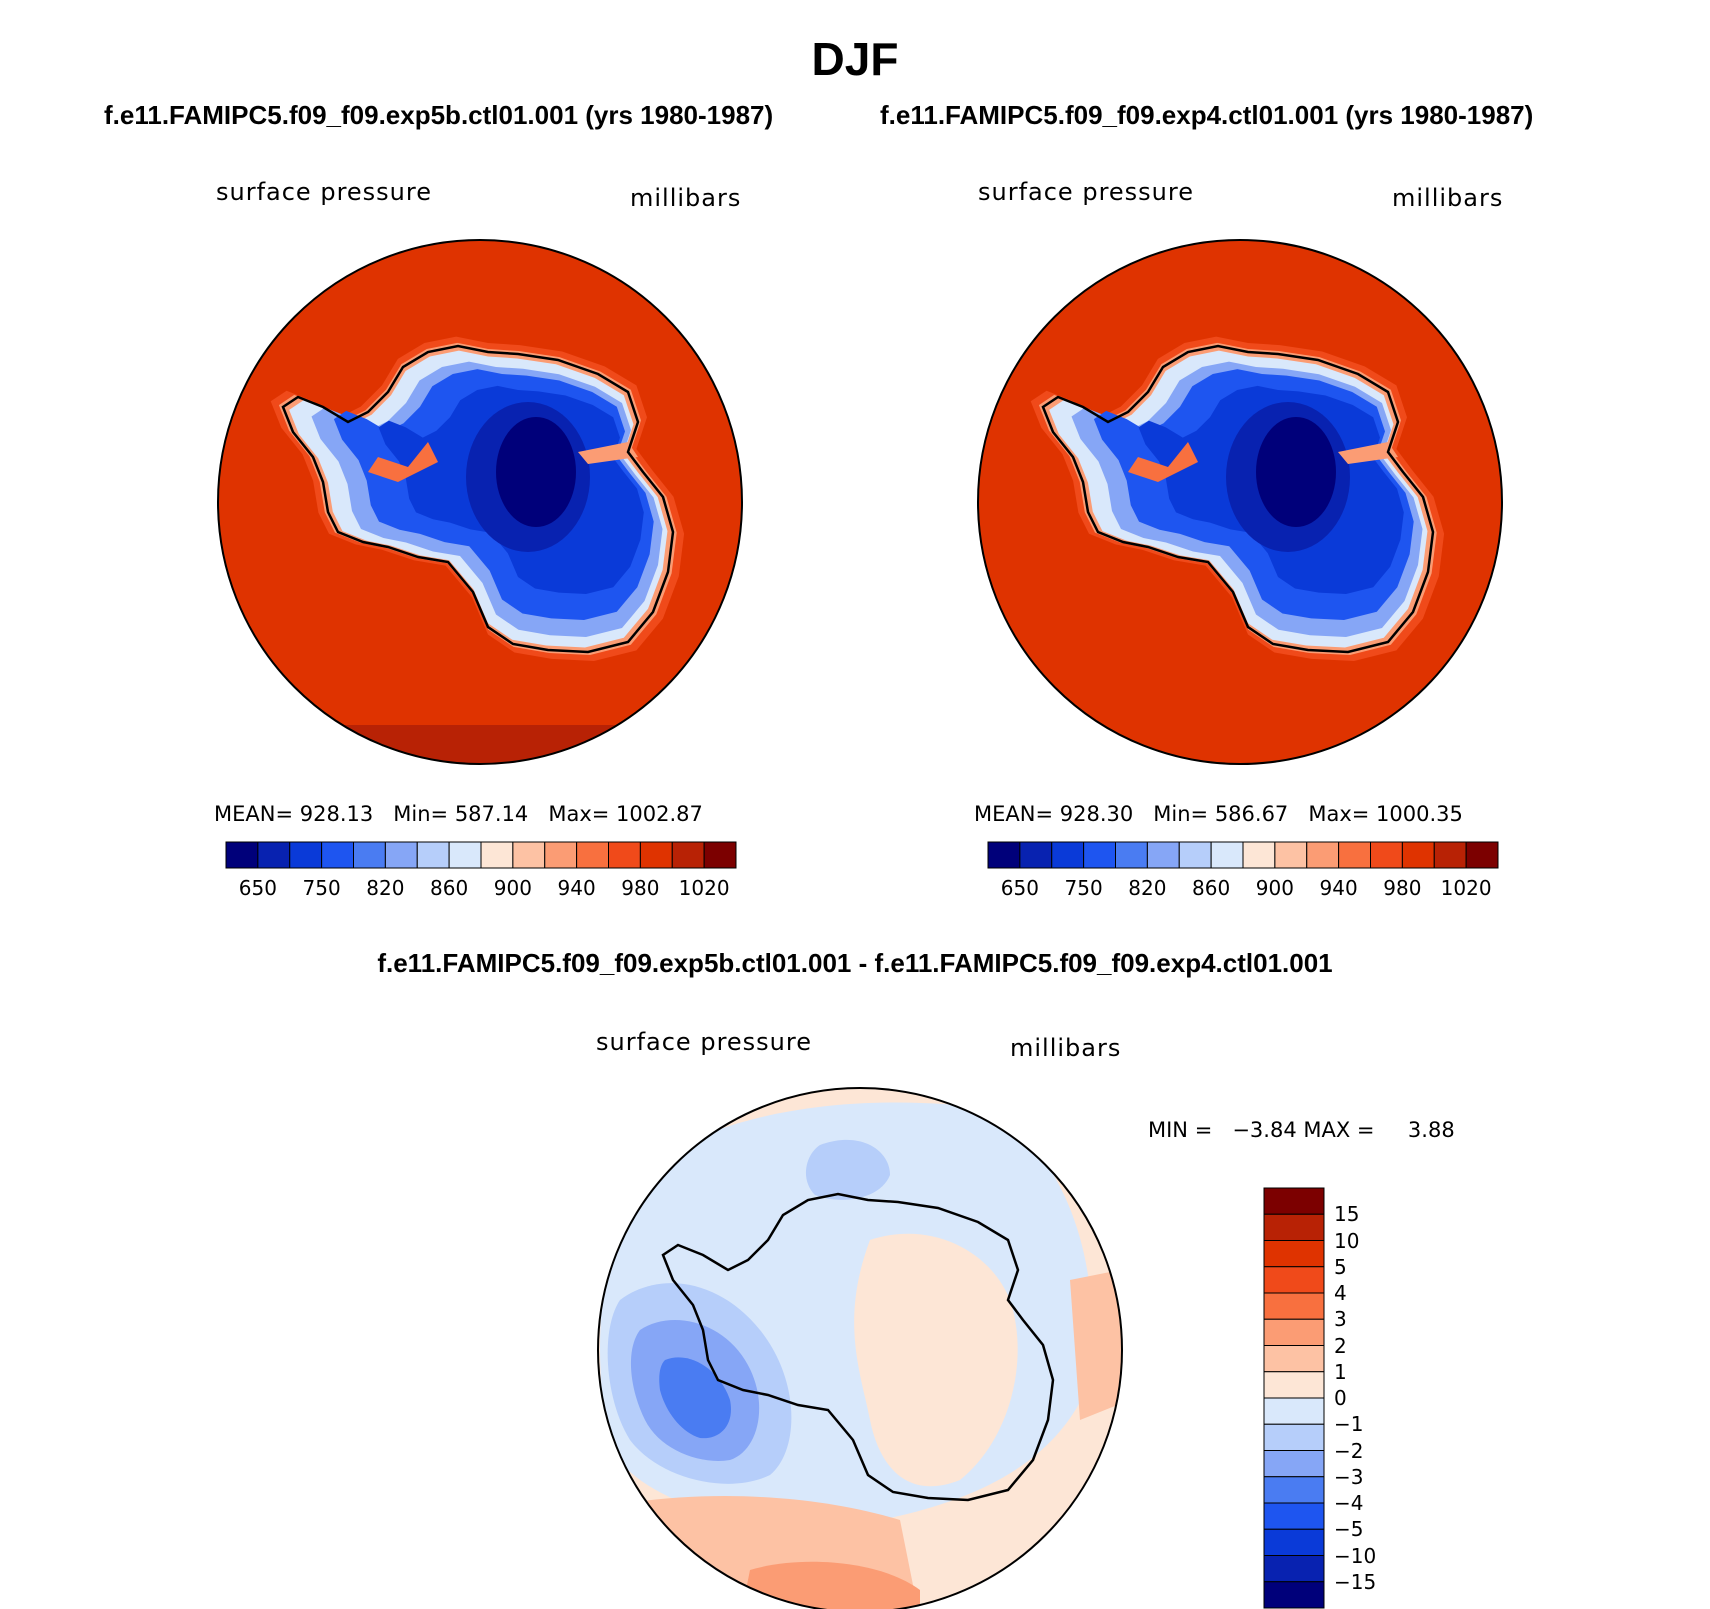  Describe the element at coordinates (480, 744) in the screenshot. I see `high-pressure-band` at that location.